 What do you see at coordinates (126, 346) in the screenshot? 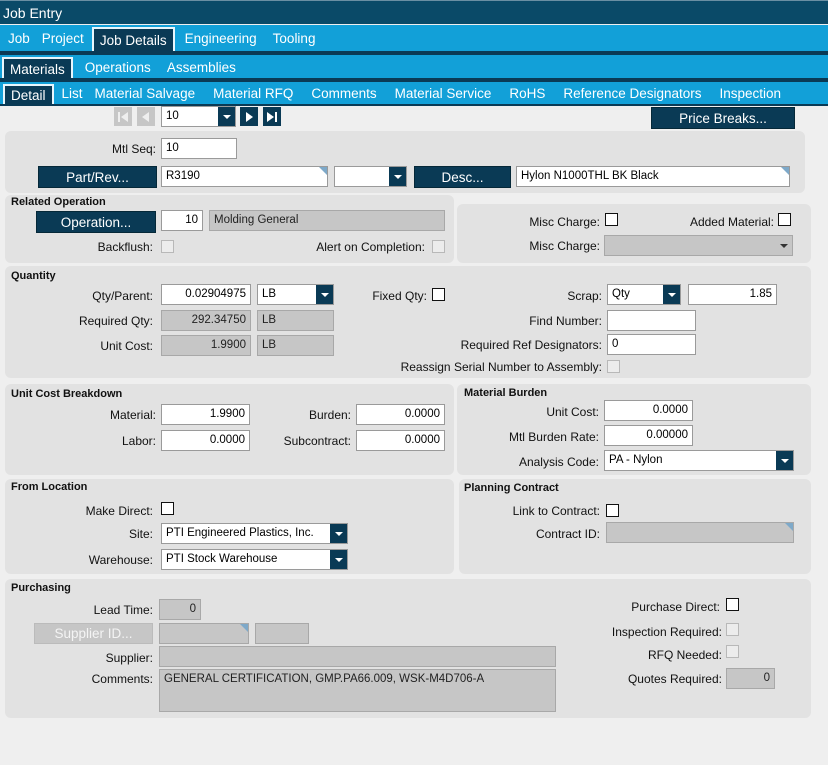
I see `unit-cost-label: Unit Cost:` at bounding box center [126, 346].